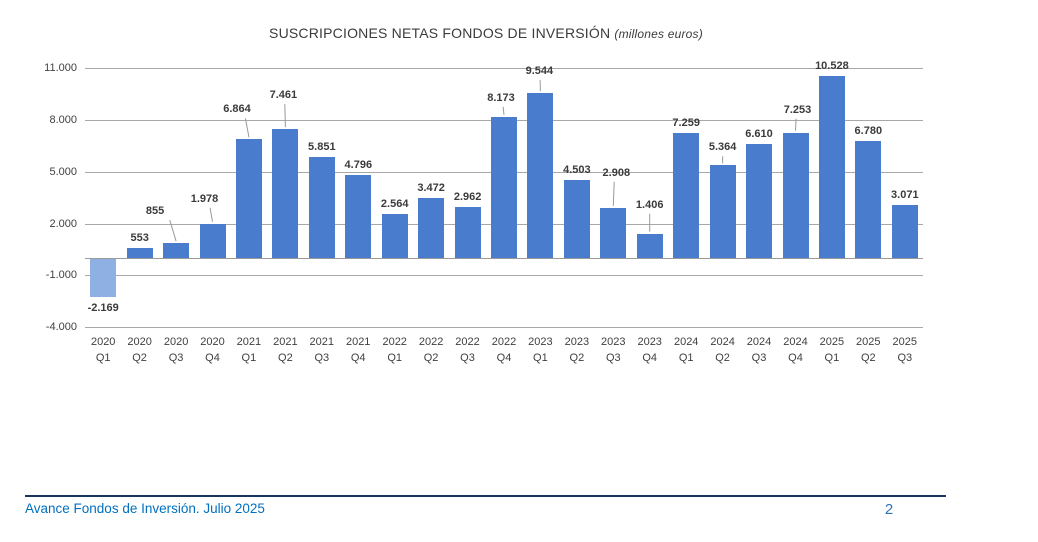 This screenshot has height=542, width=1038. I want to click on bar-2023-Q4, so click(649, 245).